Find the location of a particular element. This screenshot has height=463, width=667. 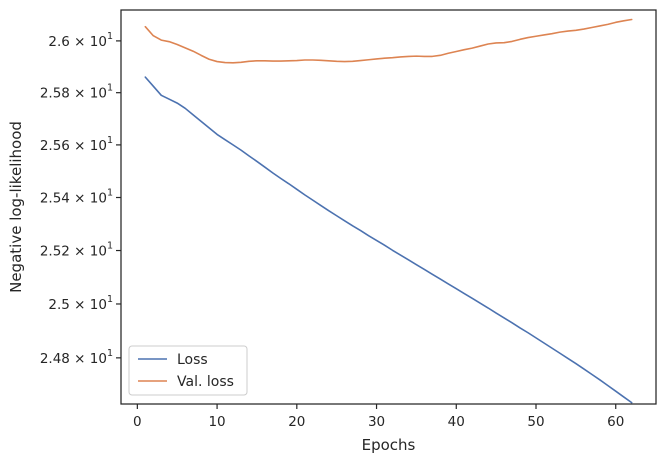

series-line-val-loss is located at coordinates (388, 41).